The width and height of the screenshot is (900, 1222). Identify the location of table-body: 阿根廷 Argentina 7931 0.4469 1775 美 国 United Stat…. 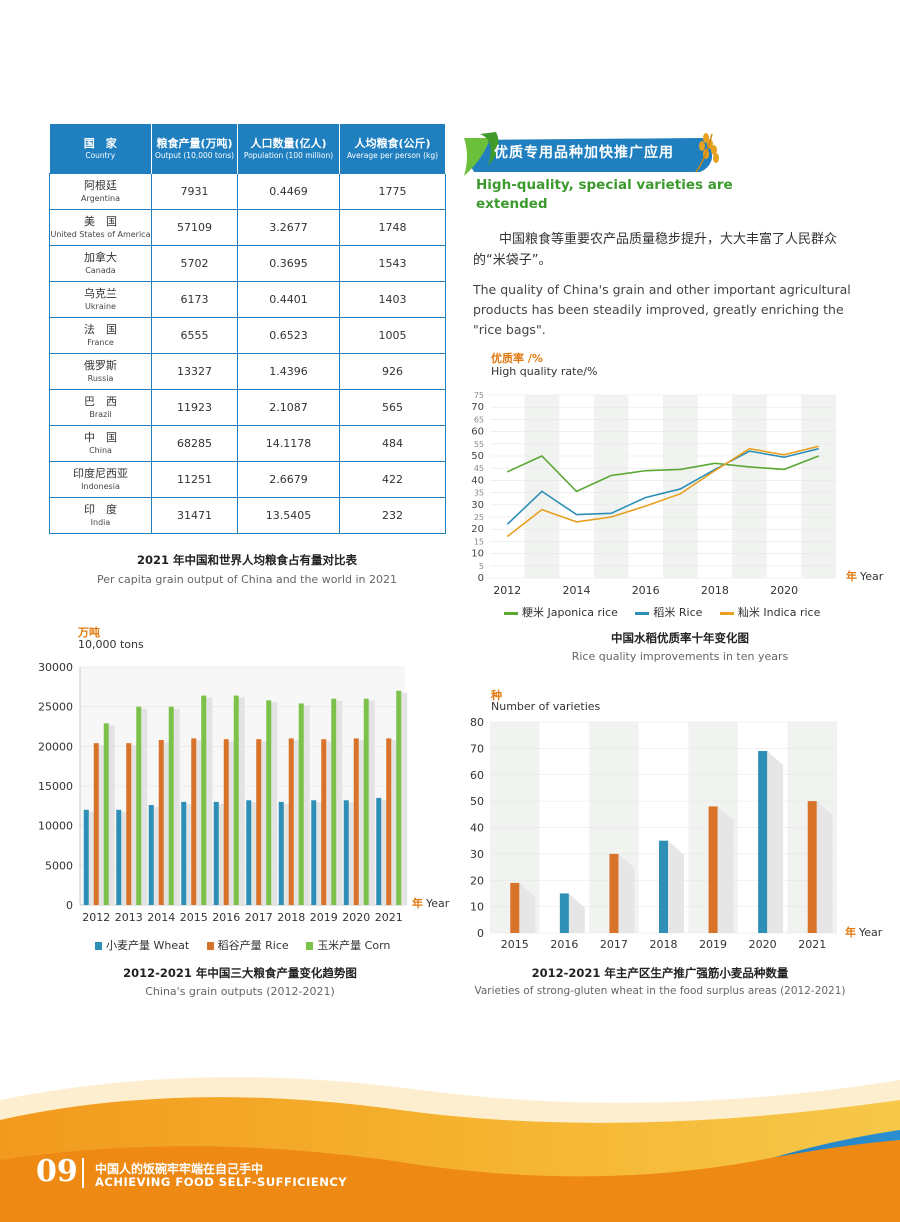
(247, 353).